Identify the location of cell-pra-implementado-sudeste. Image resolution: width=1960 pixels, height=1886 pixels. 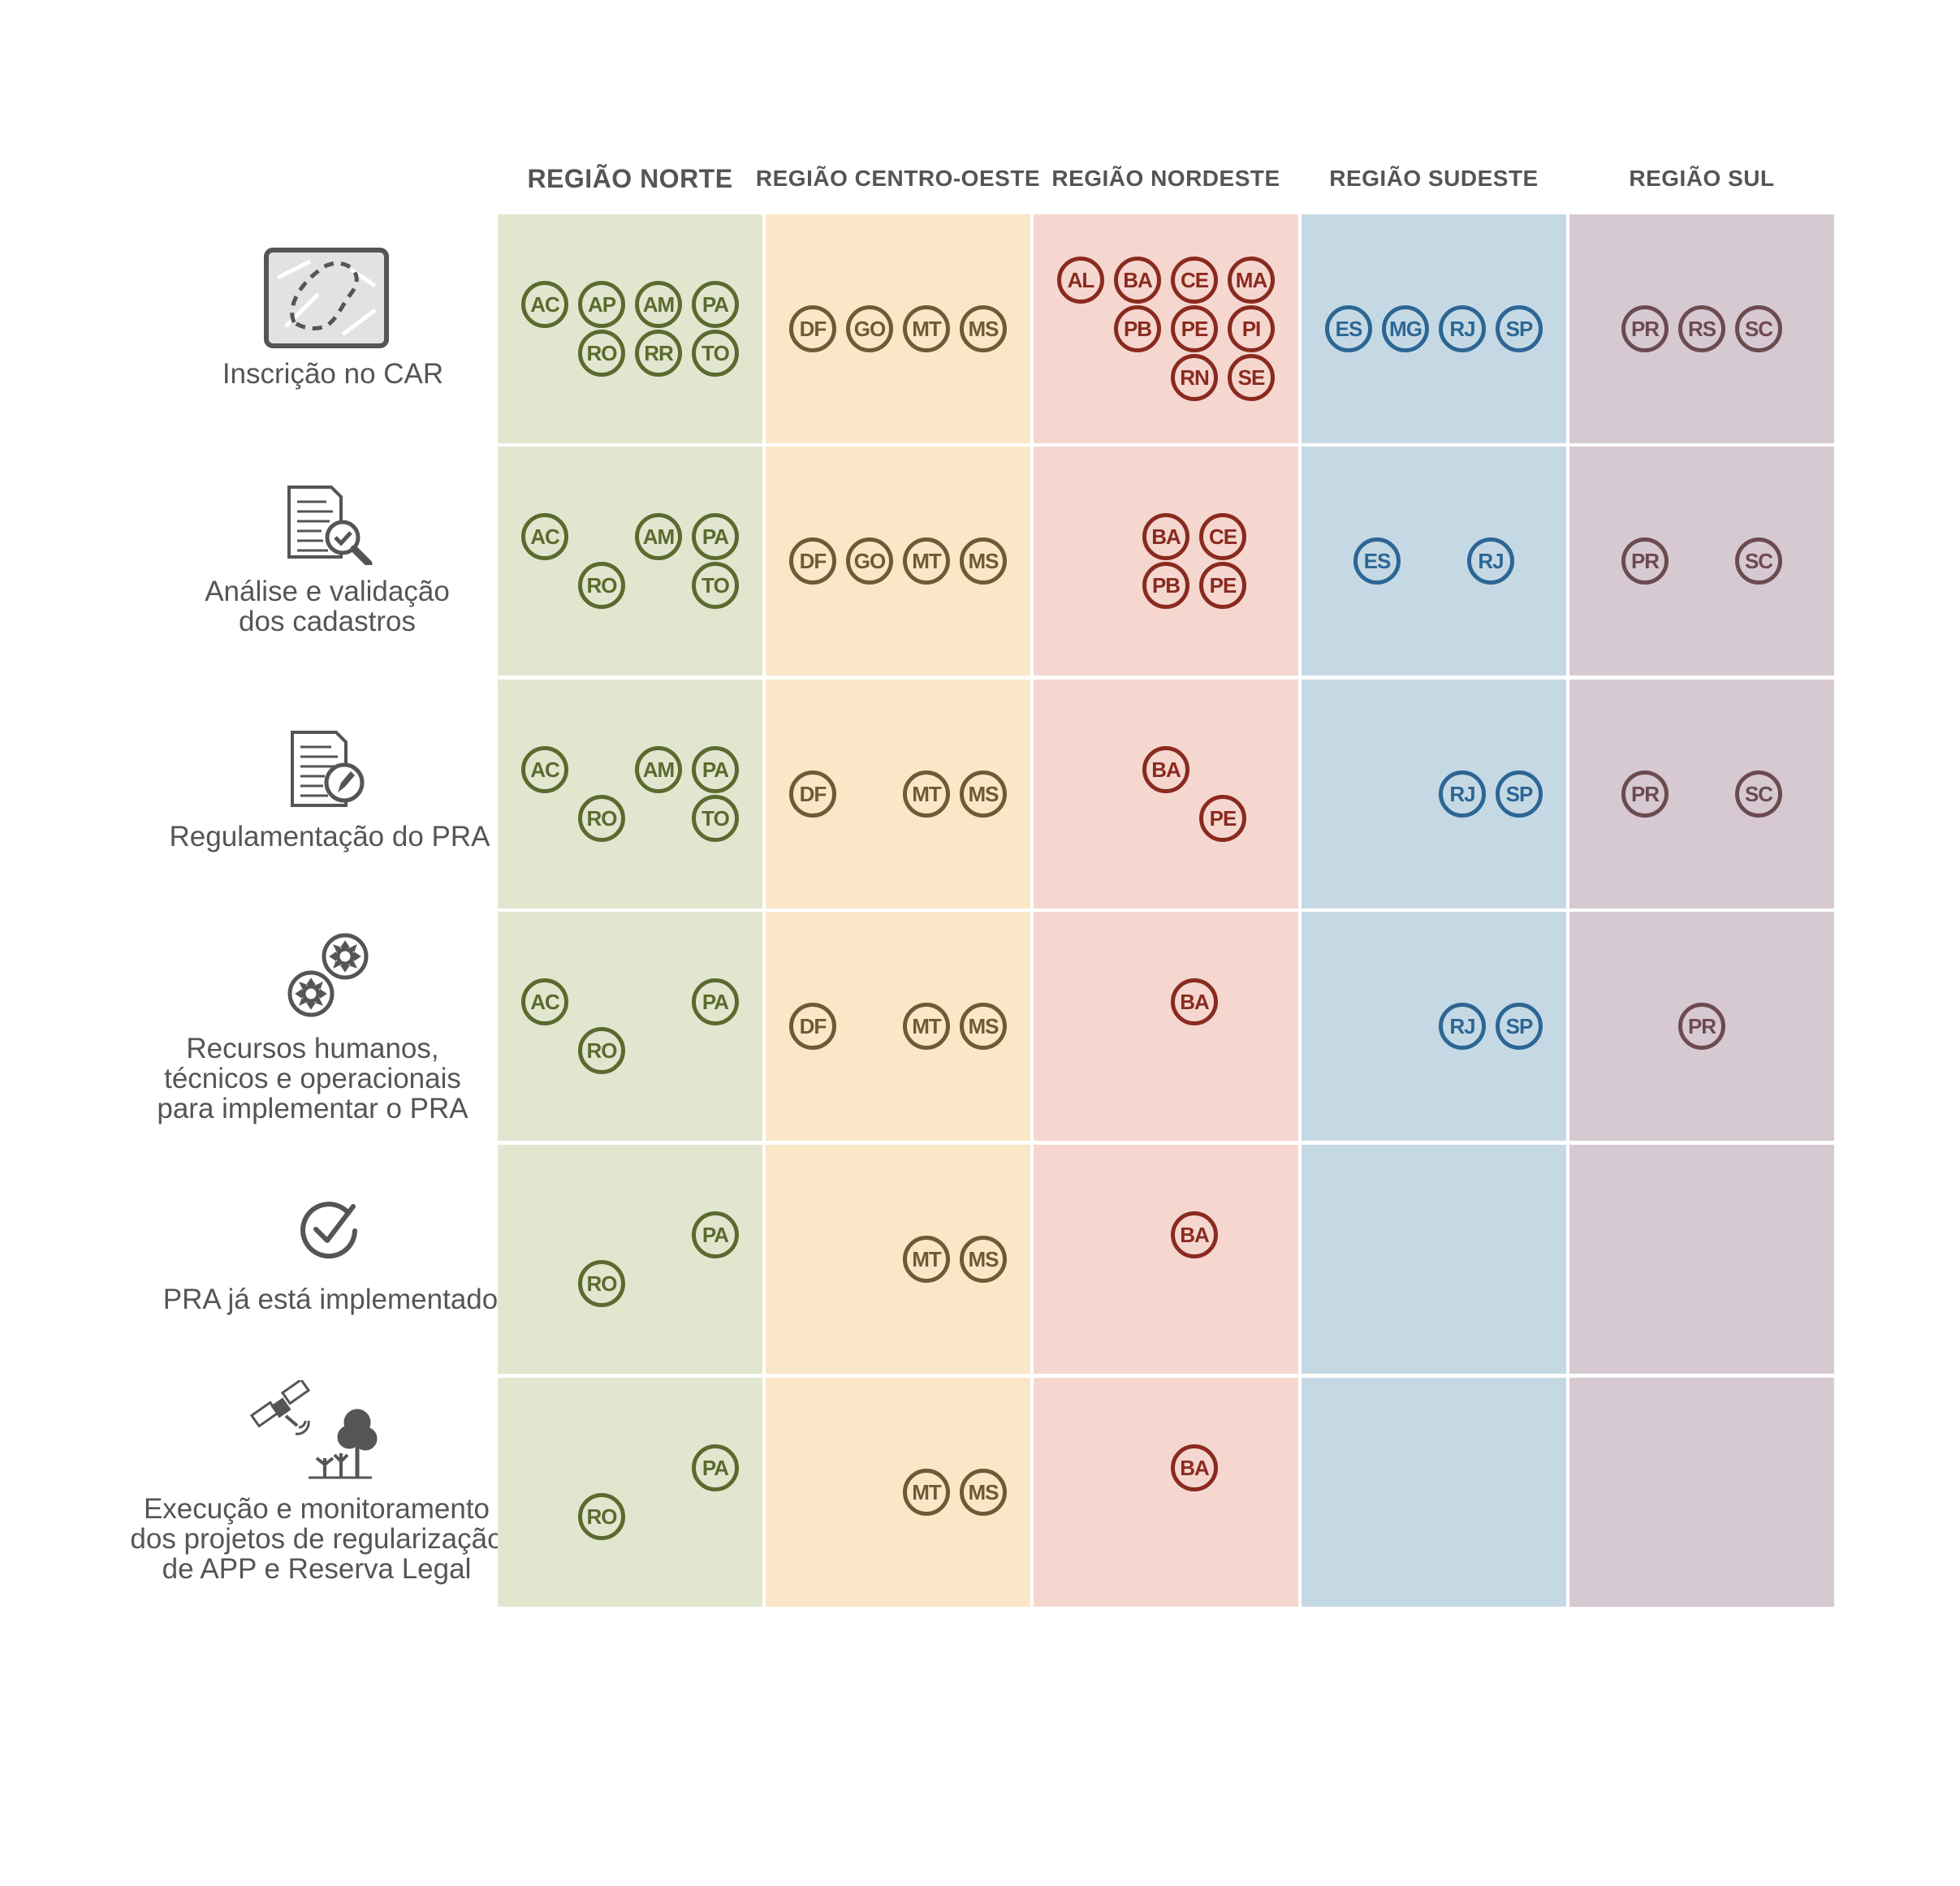
(1434, 1259).